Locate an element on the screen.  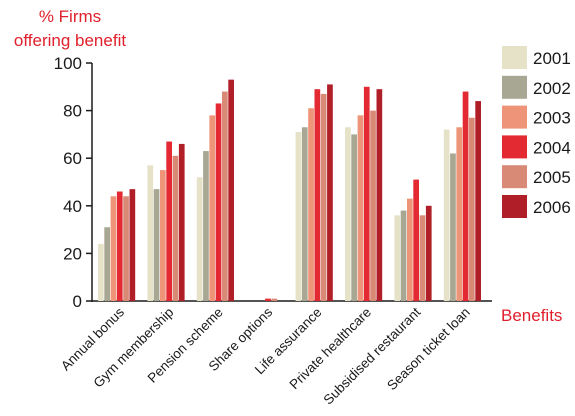
legend: 2001 2002 2003 2004 2005 2006 is located at coordinates (536, 132).